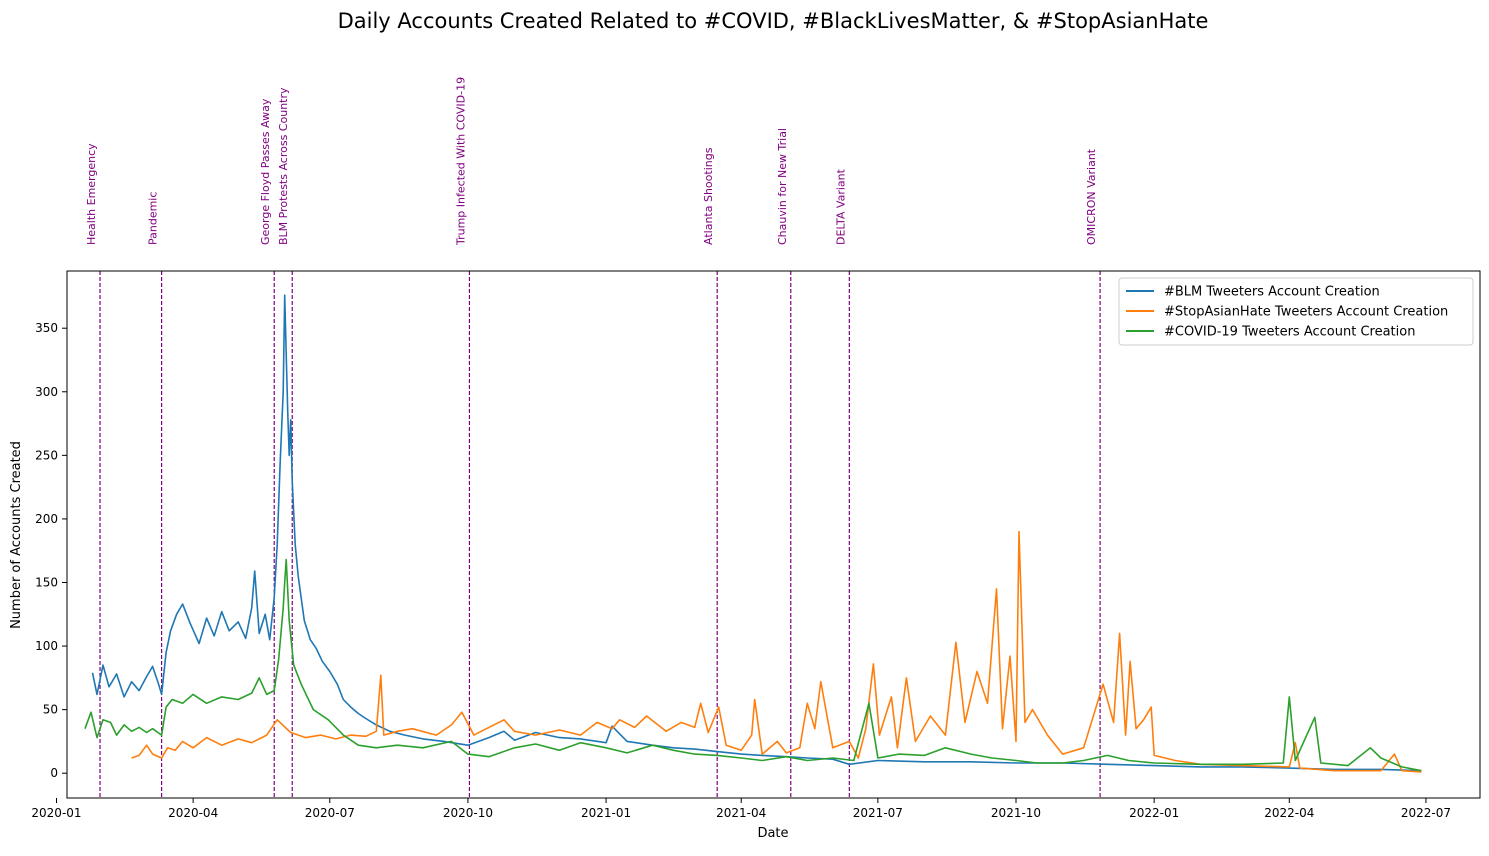 This screenshot has width=1489, height=856. Describe the element at coordinates (56, 813) in the screenshot. I see `x-tick-label: 2020-01` at that location.